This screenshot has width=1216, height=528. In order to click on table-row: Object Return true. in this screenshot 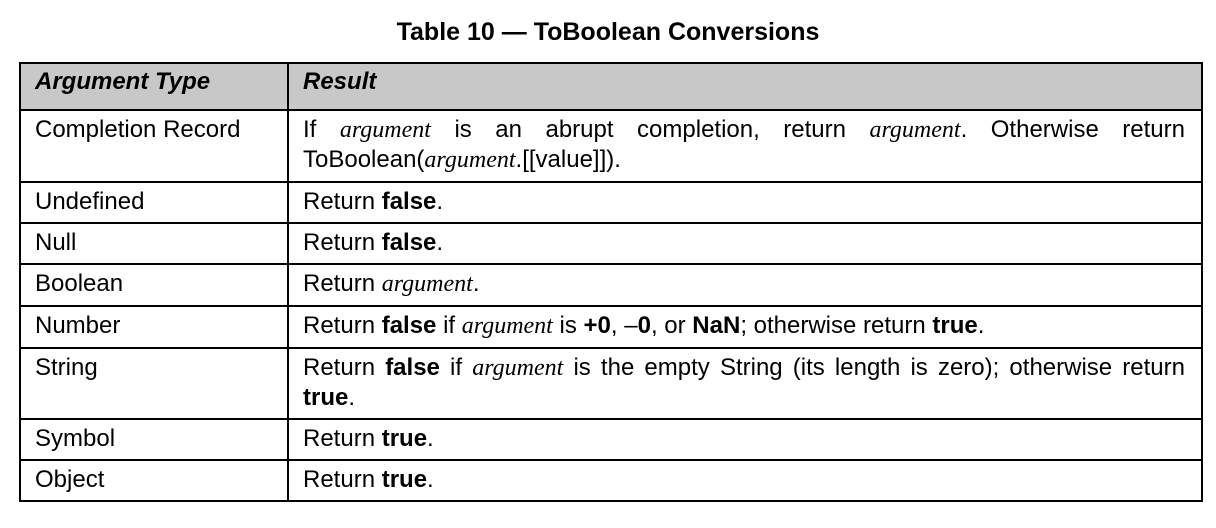, I will do `click(611, 480)`.